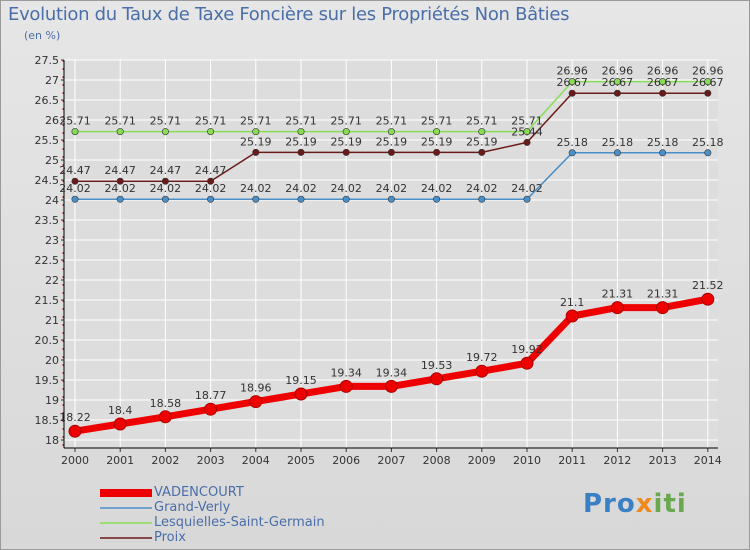 This screenshot has height=550, width=750. I want to click on x-tick-label: 2012, so click(617, 460).